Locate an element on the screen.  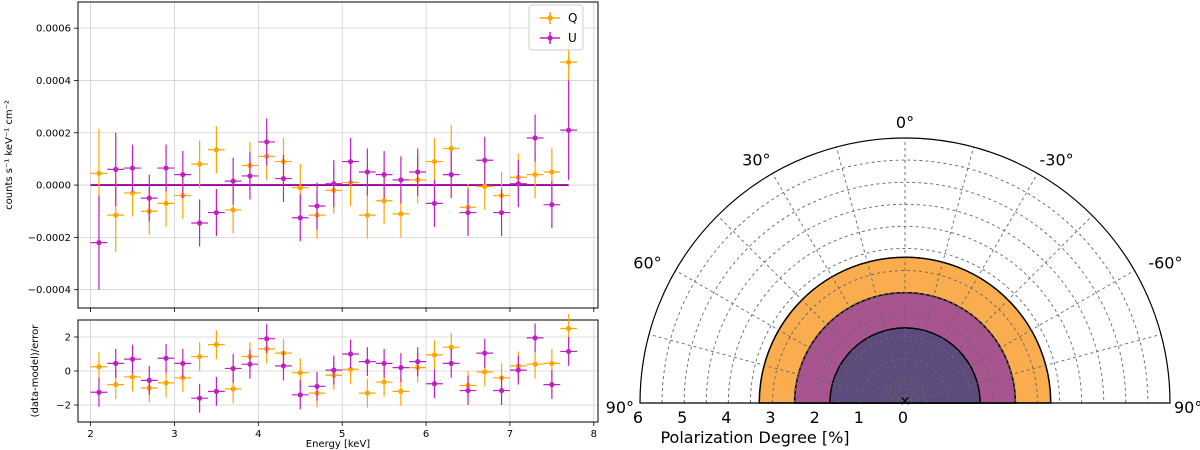
x-tick-label: 4 is located at coordinates (258, 434).